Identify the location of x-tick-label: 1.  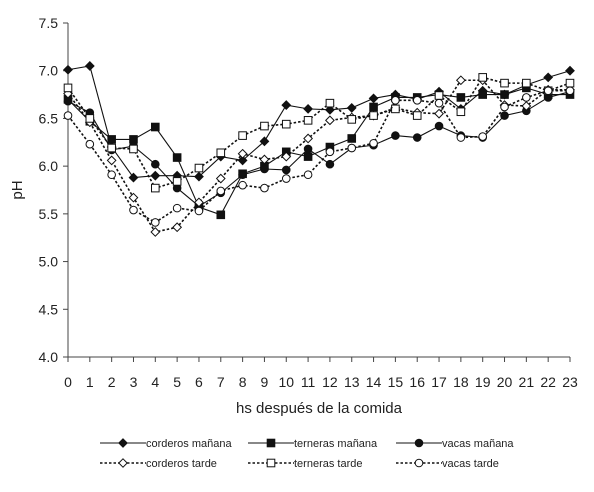
(90, 382).